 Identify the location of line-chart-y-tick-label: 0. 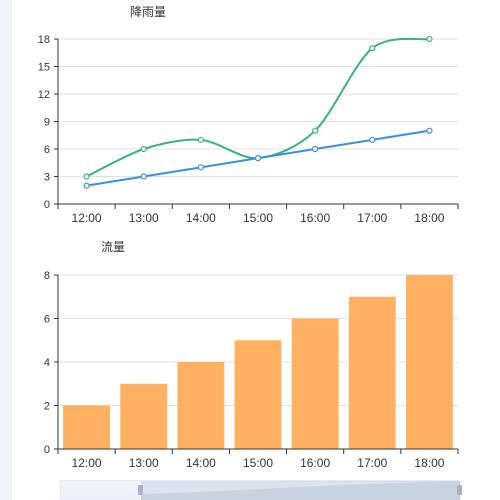
(47, 205).